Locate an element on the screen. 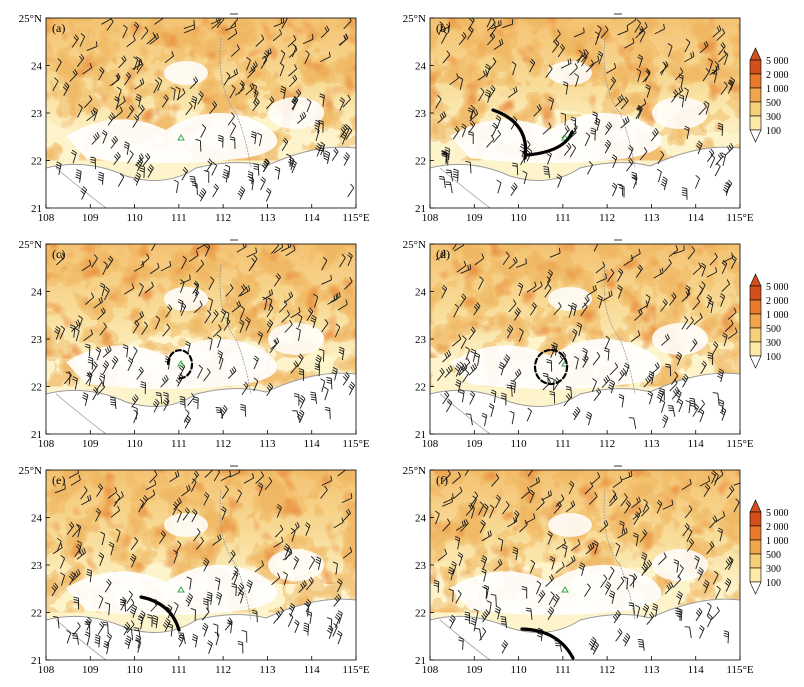 This screenshot has height=687, width=804. y-tick-label: 22 is located at coordinates (36, 614).